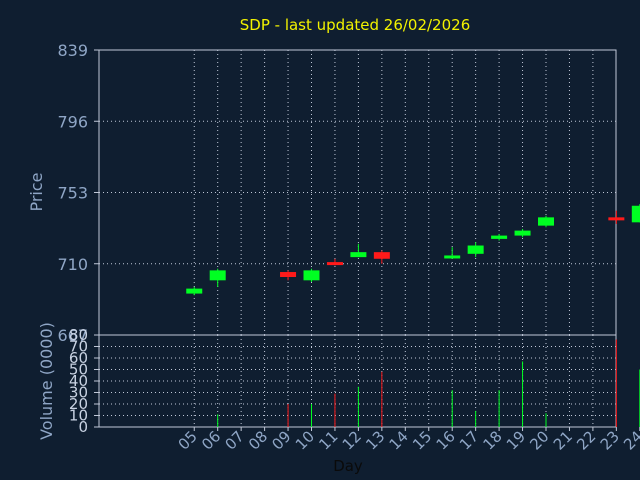  I want to click on volume-y-tick-label: 0, so click(83, 427).